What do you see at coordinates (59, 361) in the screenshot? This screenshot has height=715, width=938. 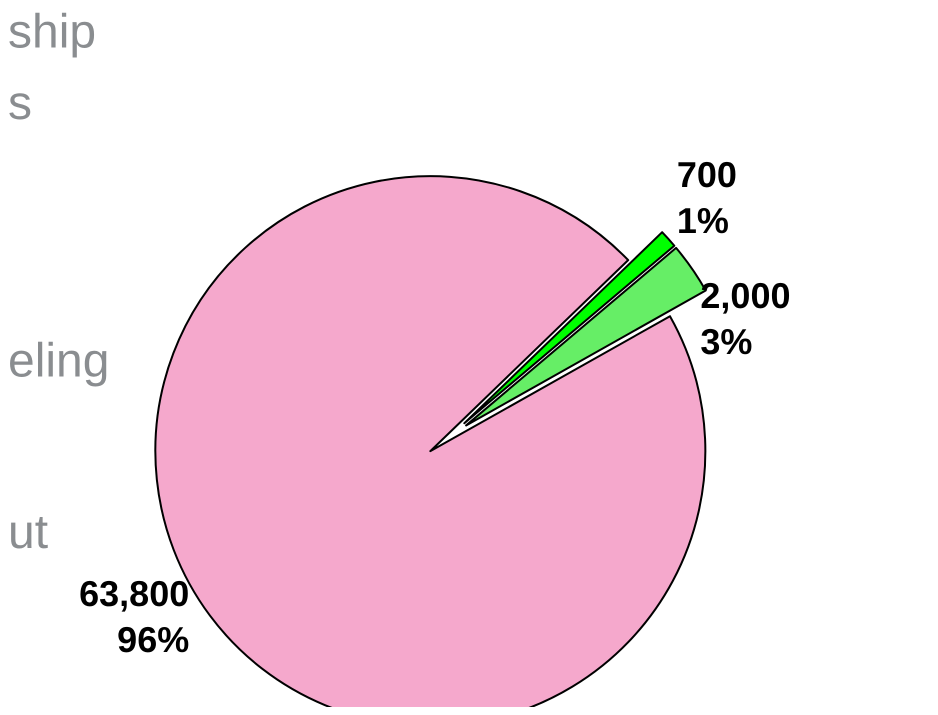 I see `text: eling` at bounding box center [59, 361].